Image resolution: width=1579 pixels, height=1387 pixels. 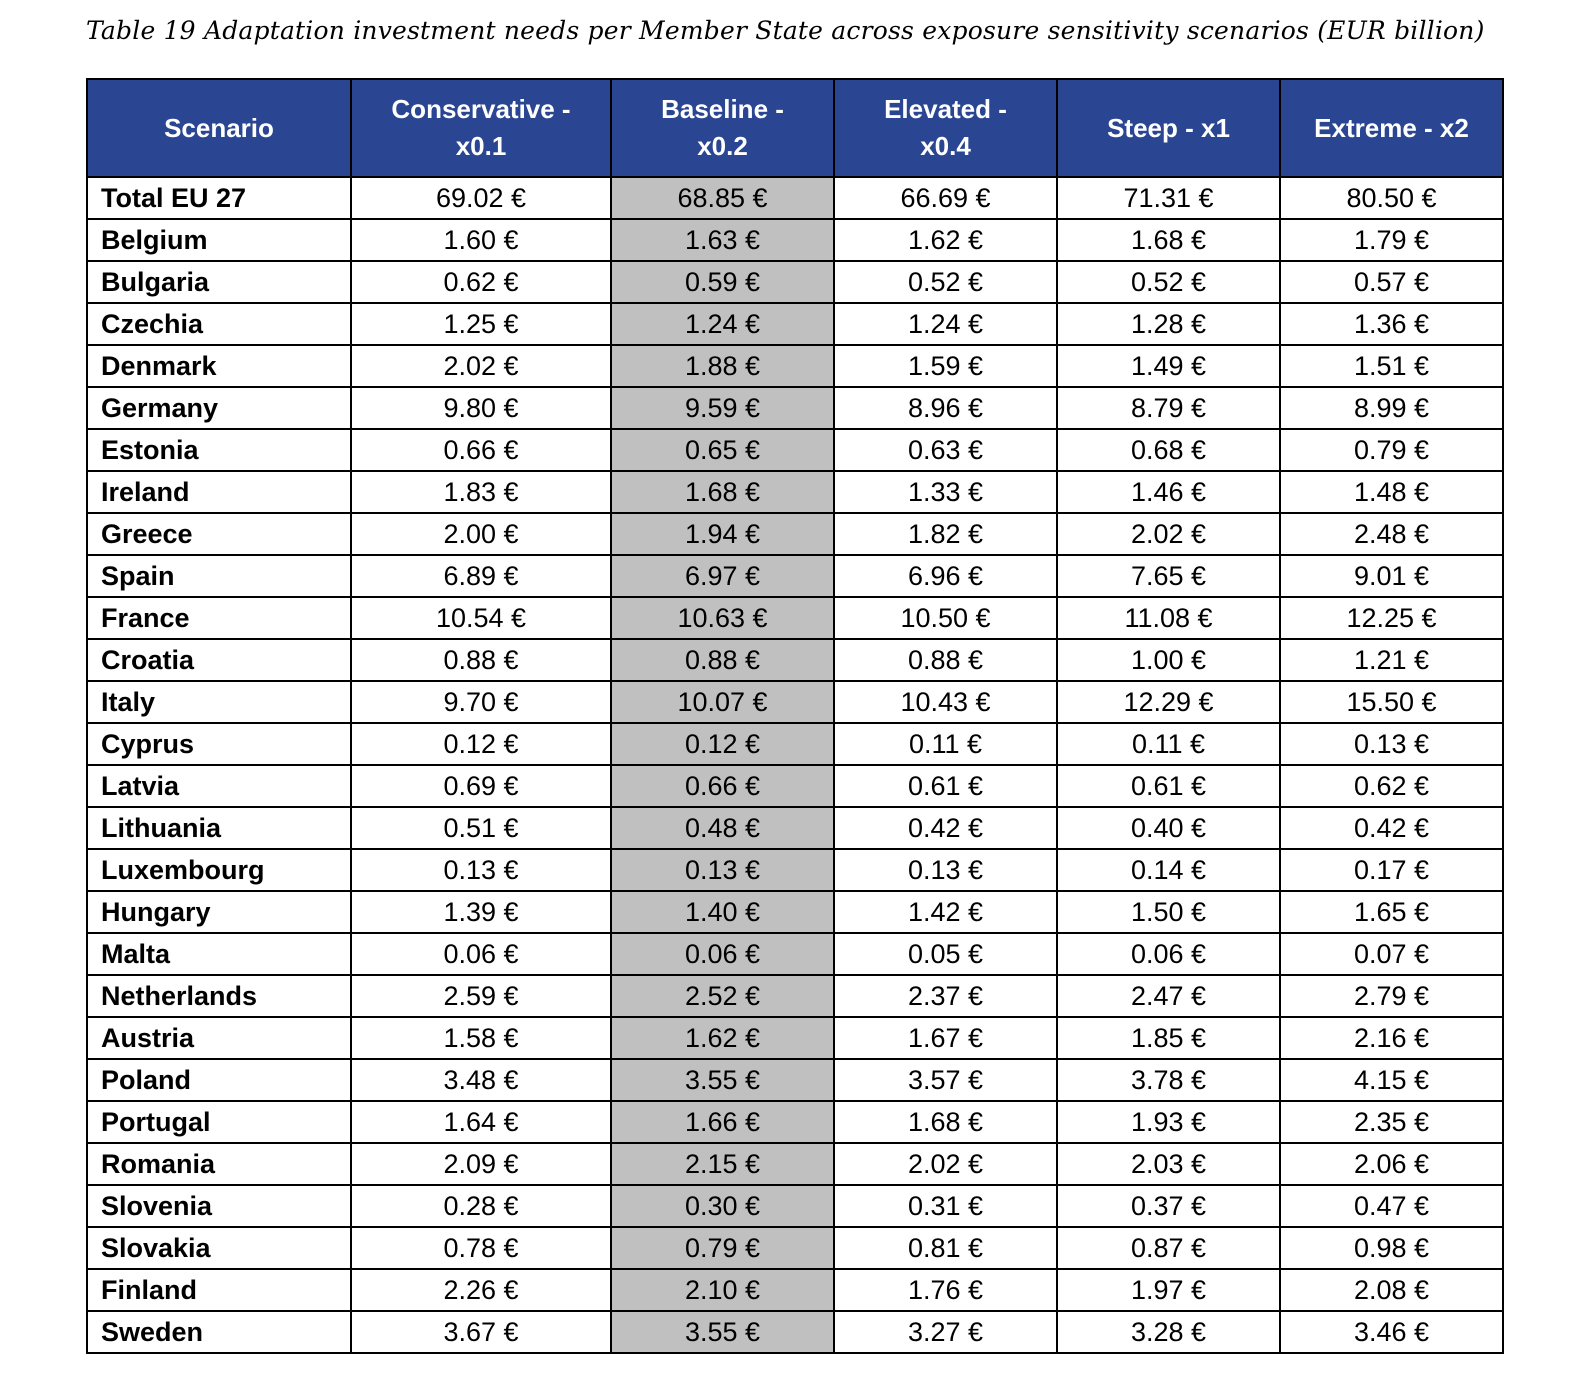 I want to click on cell-value: 0.51 €, so click(x=481, y=828).